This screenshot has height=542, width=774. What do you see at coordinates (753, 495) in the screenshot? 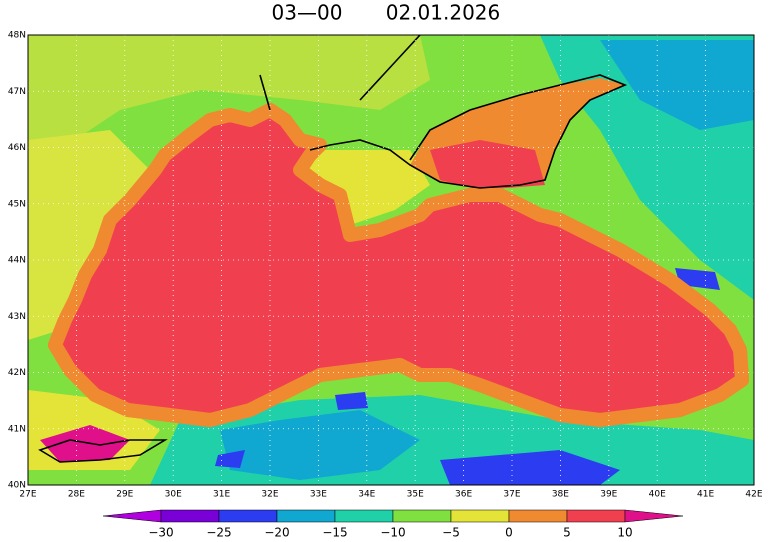
I see `lon-label: 42E` at bounding box center [753, 495].